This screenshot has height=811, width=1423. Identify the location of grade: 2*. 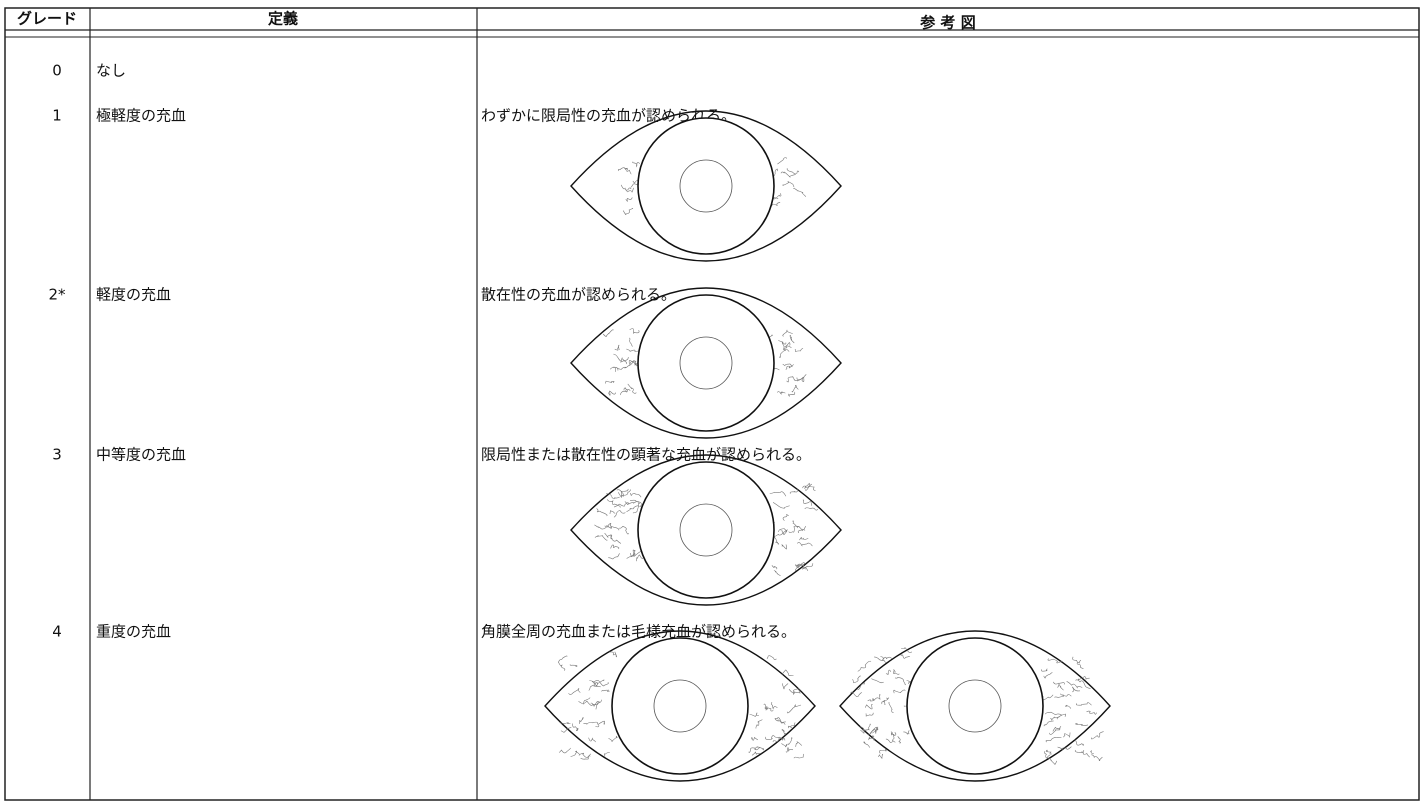
(57, 295).